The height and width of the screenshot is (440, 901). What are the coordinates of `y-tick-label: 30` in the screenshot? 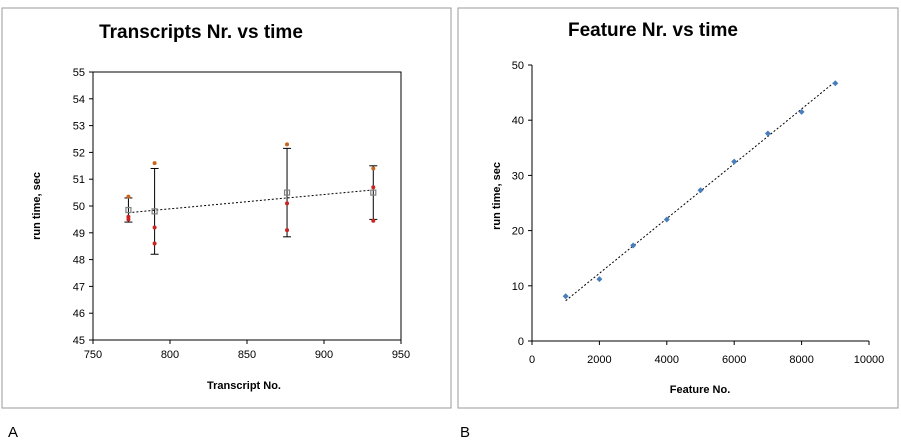 It's located at (518, 176).